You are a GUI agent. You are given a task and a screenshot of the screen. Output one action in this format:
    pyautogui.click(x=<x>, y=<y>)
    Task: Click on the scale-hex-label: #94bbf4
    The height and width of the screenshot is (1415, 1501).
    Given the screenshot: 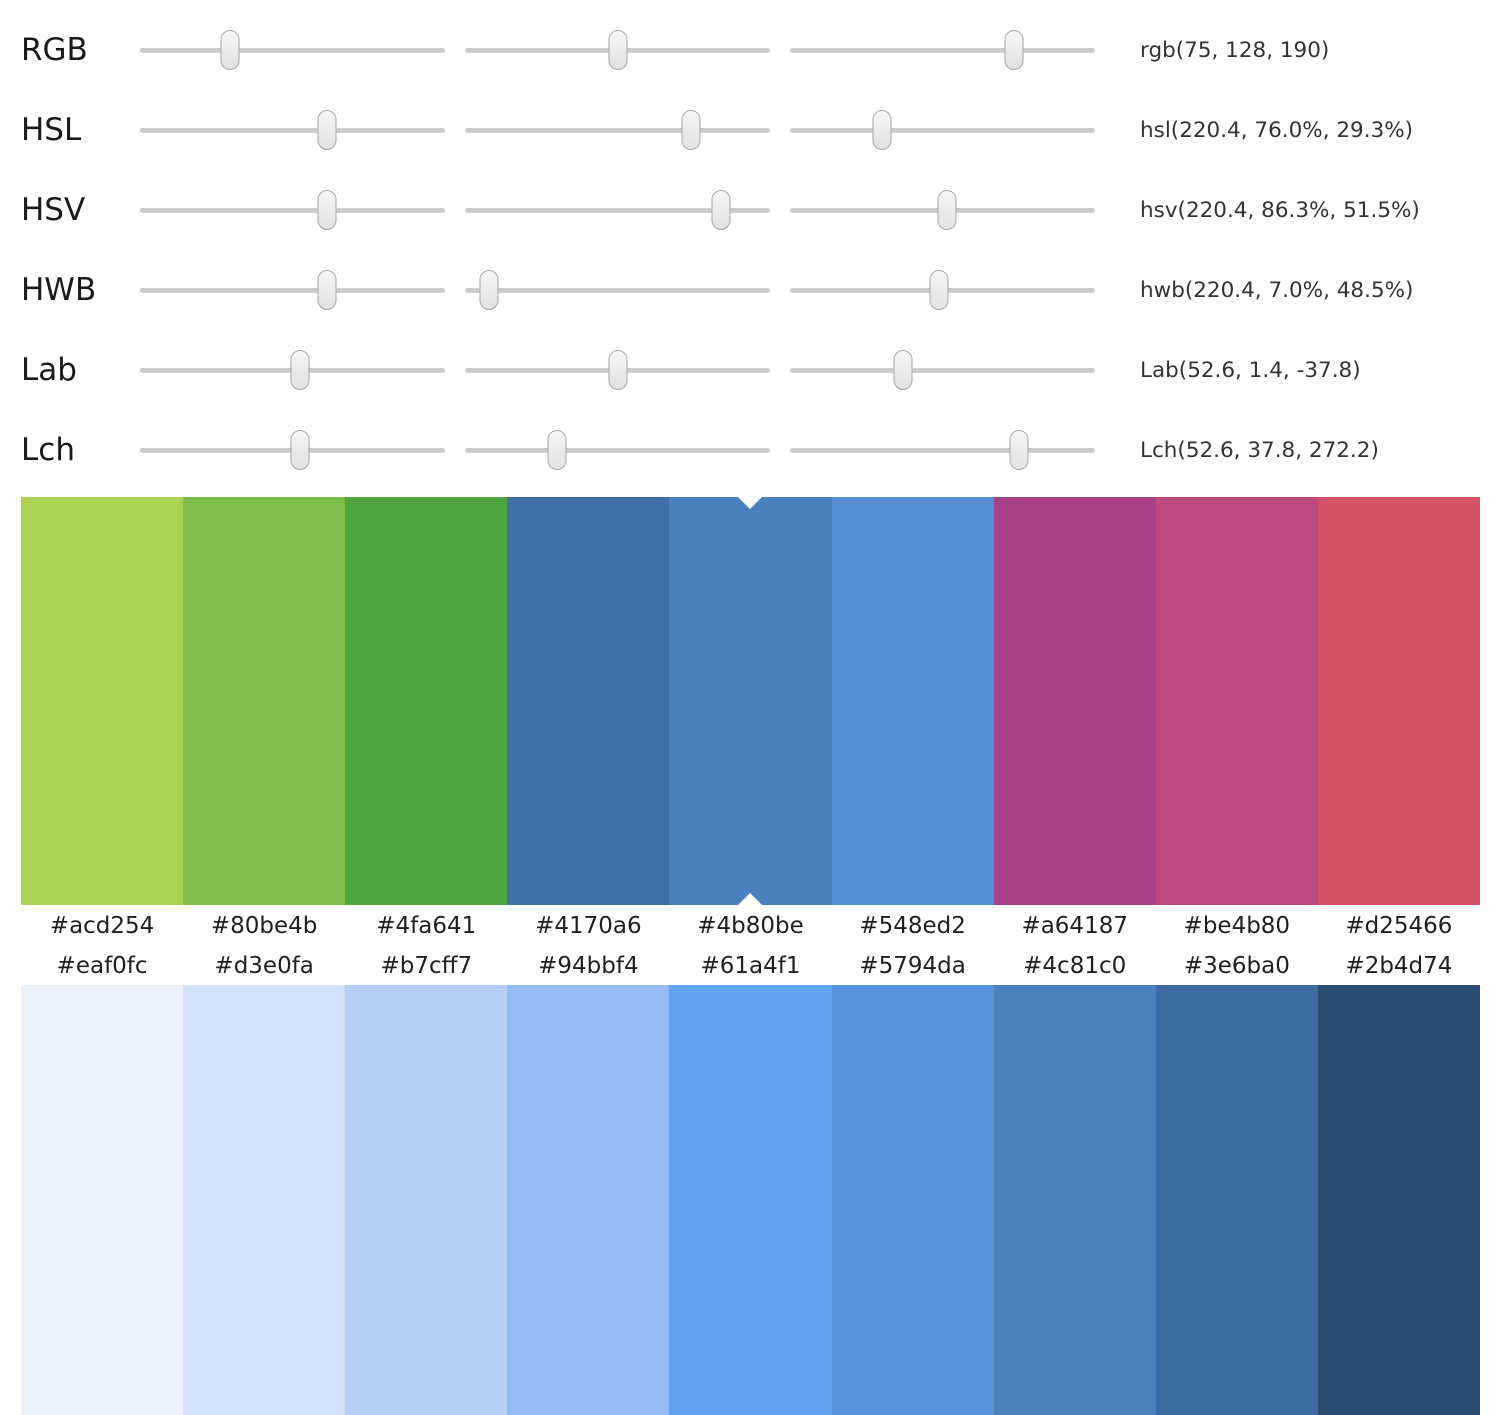 What is the action you would take?
    pyautogui.click(x=588, y=966)
    